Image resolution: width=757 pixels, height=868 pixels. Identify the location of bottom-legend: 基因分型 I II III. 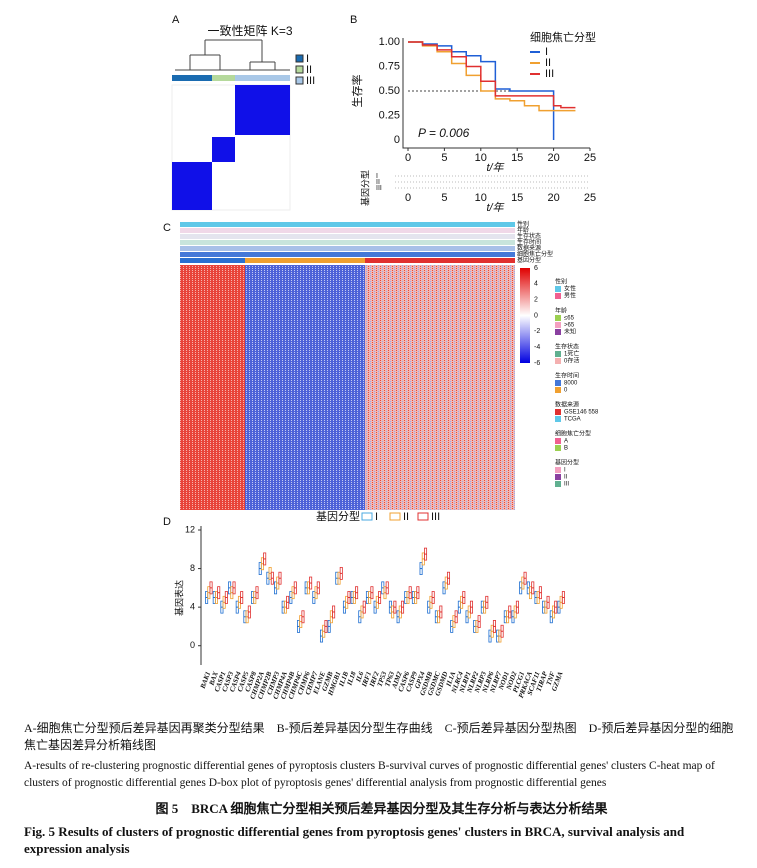
(378, 516).